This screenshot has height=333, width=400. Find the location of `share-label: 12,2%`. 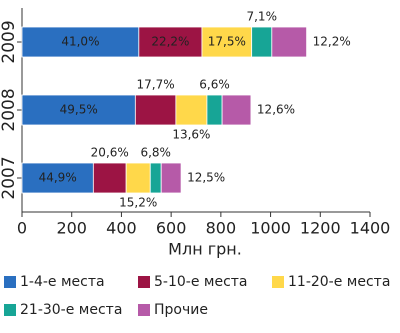

share-label: 12,2% is located at coordinates (332, 42).